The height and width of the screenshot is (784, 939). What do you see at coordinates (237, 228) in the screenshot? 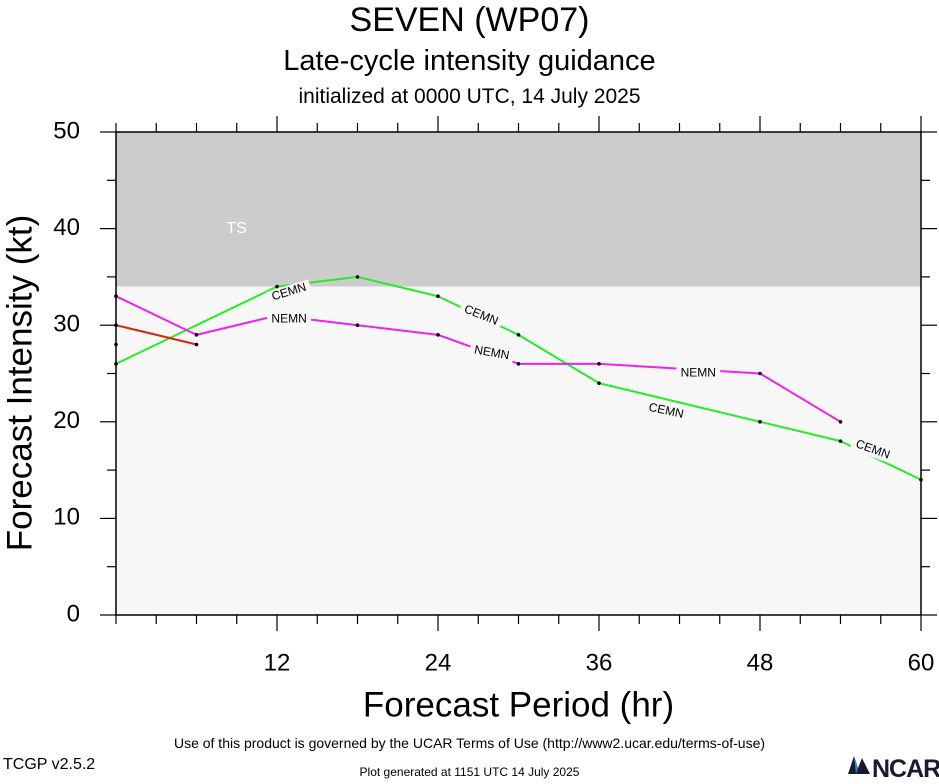
I see `band-label: TS` at bounding box center [237, 228].